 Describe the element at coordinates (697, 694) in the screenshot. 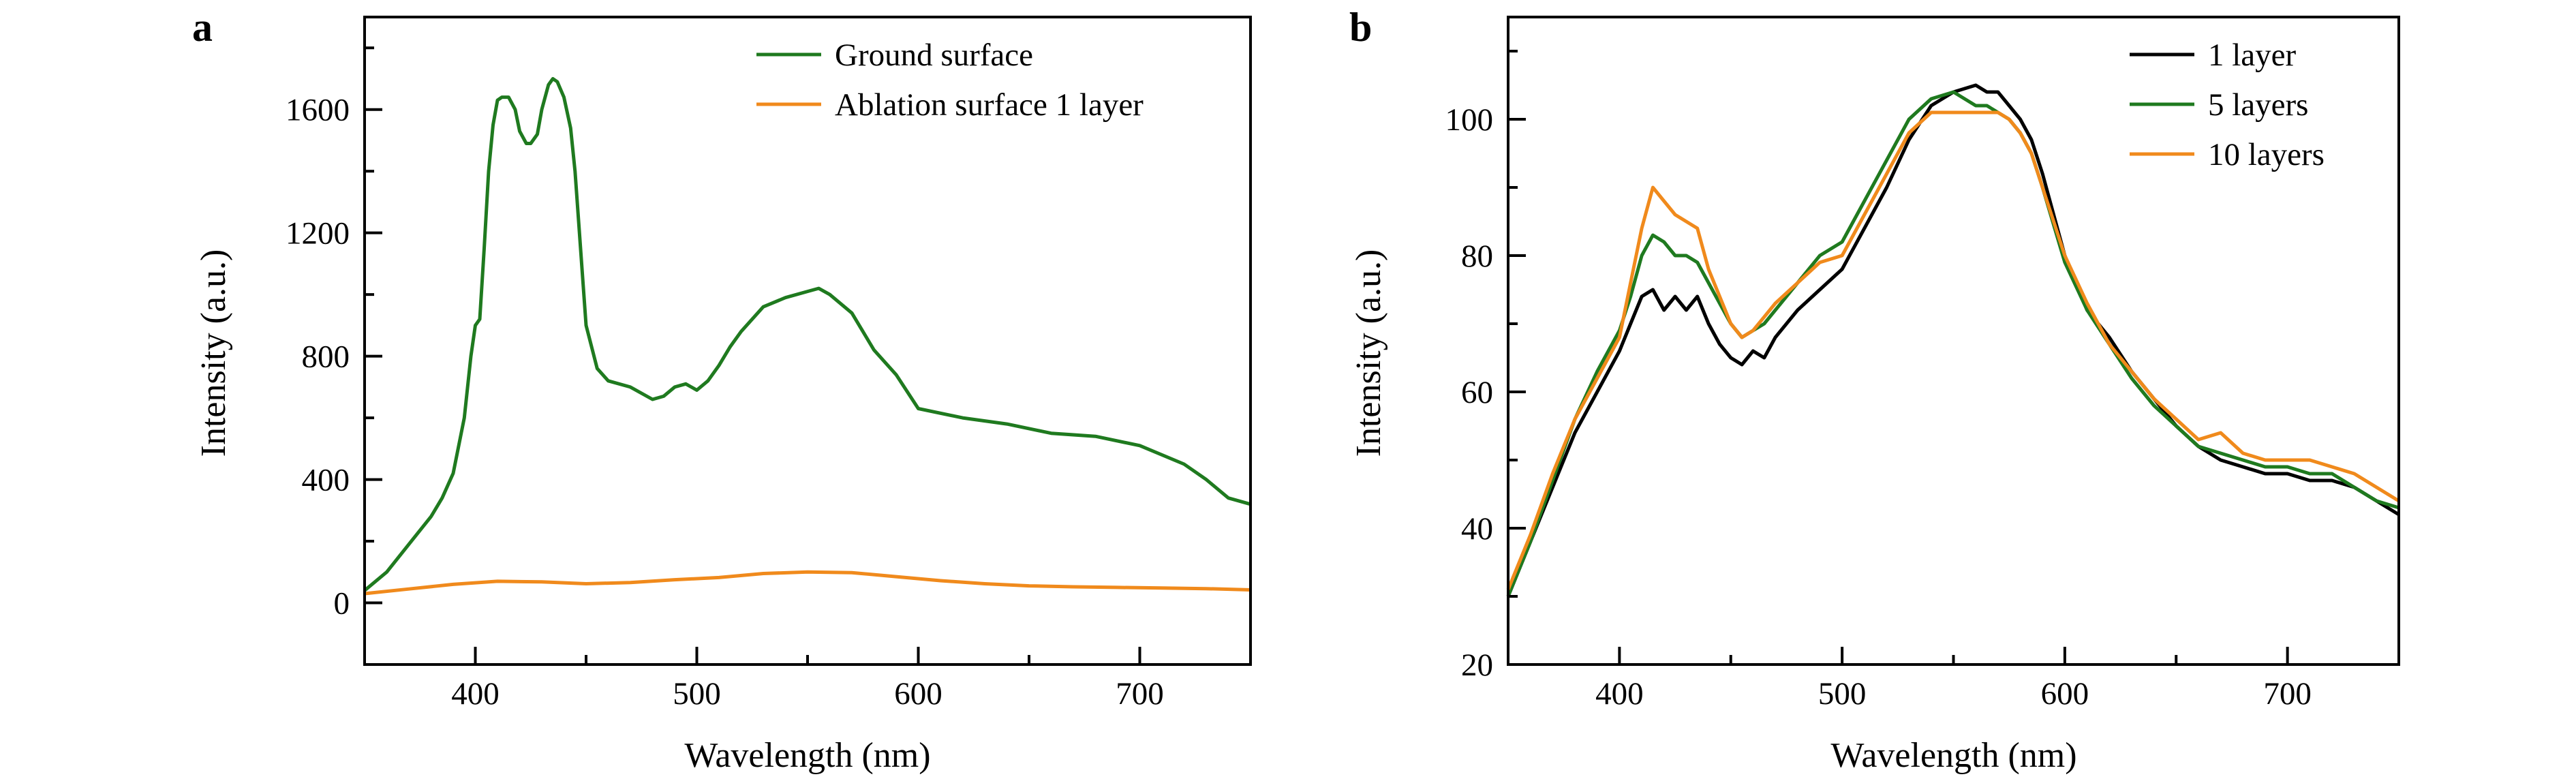

I see `panel-a-x-tick-label: 500` at that location.